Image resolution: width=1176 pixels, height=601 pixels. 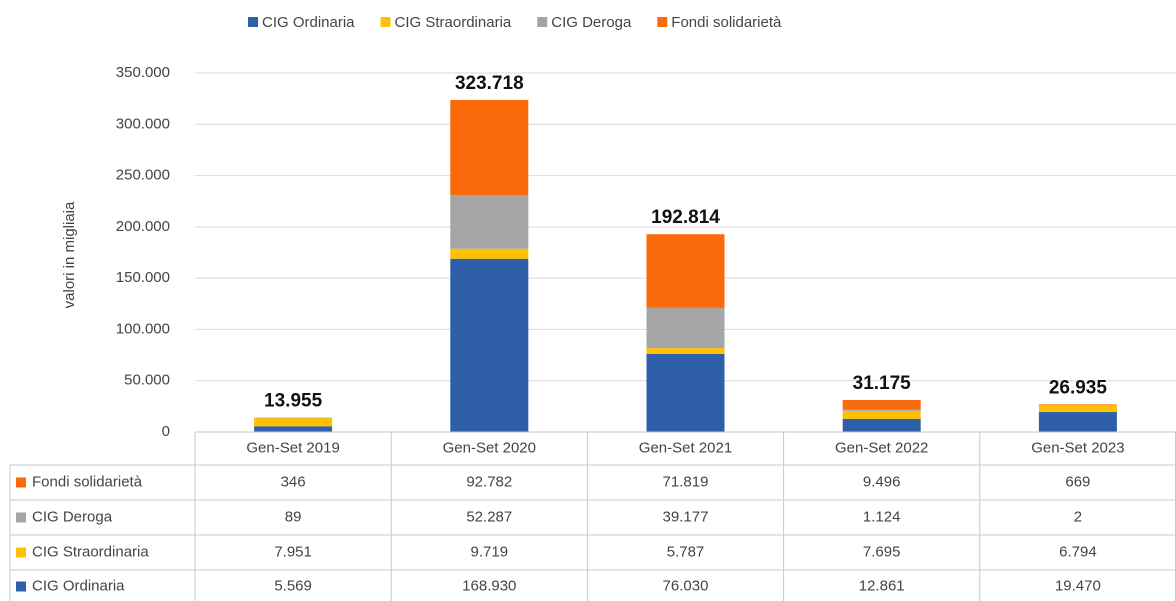 What do you see at coordinates (882, 383) in the screenshot?
I see `total-label: 31.175` at bounding box center [882, 383].